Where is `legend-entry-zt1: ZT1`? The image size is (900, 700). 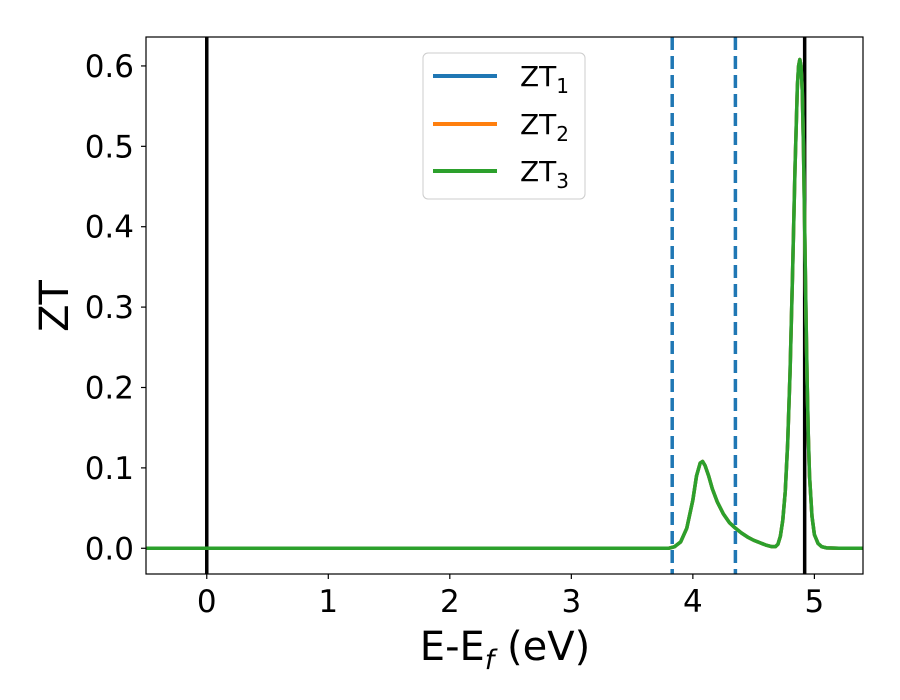
legend-entry-zt1: ZT1 is located at coordinates (501, 79).